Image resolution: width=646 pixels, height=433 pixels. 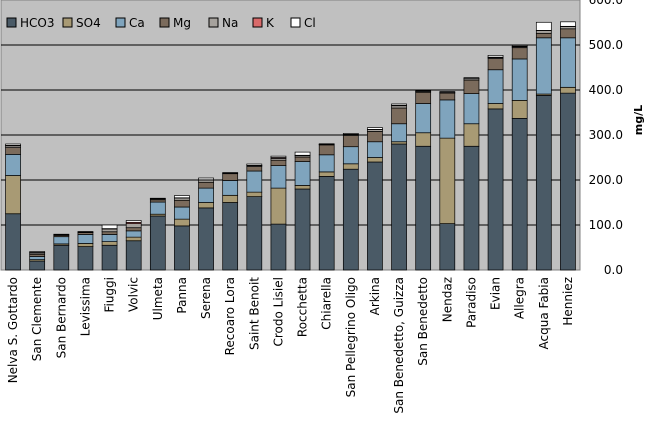 What do you see at coordinates (182, 23) in the screenshot?
I see `legend-label-mg: Mg` at bounding box center [182, 23].